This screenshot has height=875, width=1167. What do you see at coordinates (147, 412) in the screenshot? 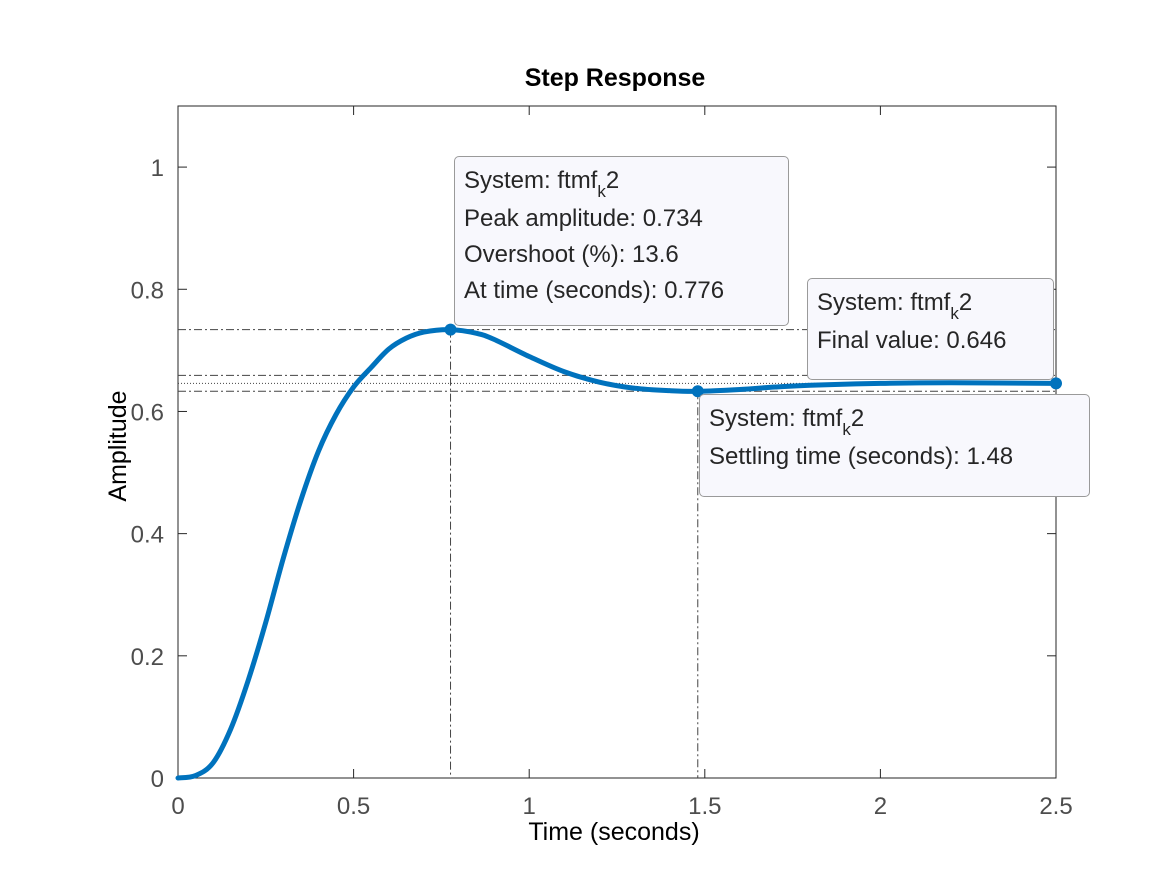
I see `y-tick-label: 0.6` at bounding box center [147, 412].